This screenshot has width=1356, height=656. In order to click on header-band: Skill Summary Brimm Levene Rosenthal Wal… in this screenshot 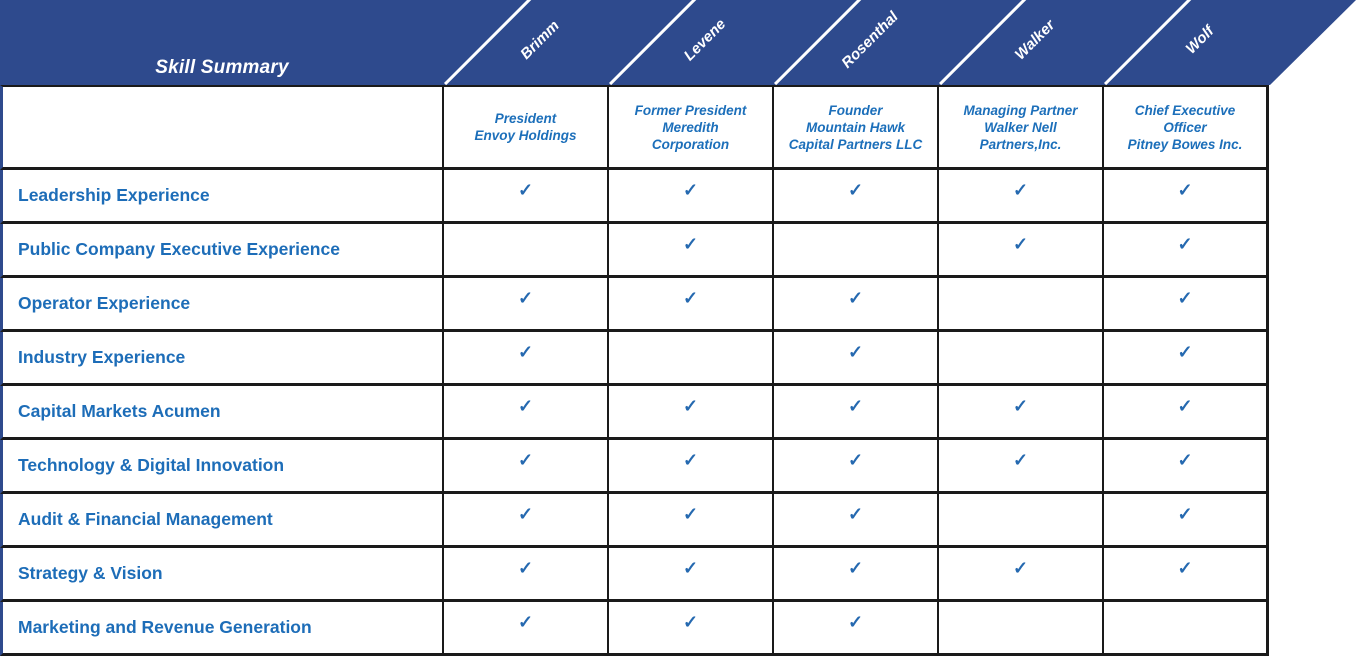, I will do `click(678, 42)`.